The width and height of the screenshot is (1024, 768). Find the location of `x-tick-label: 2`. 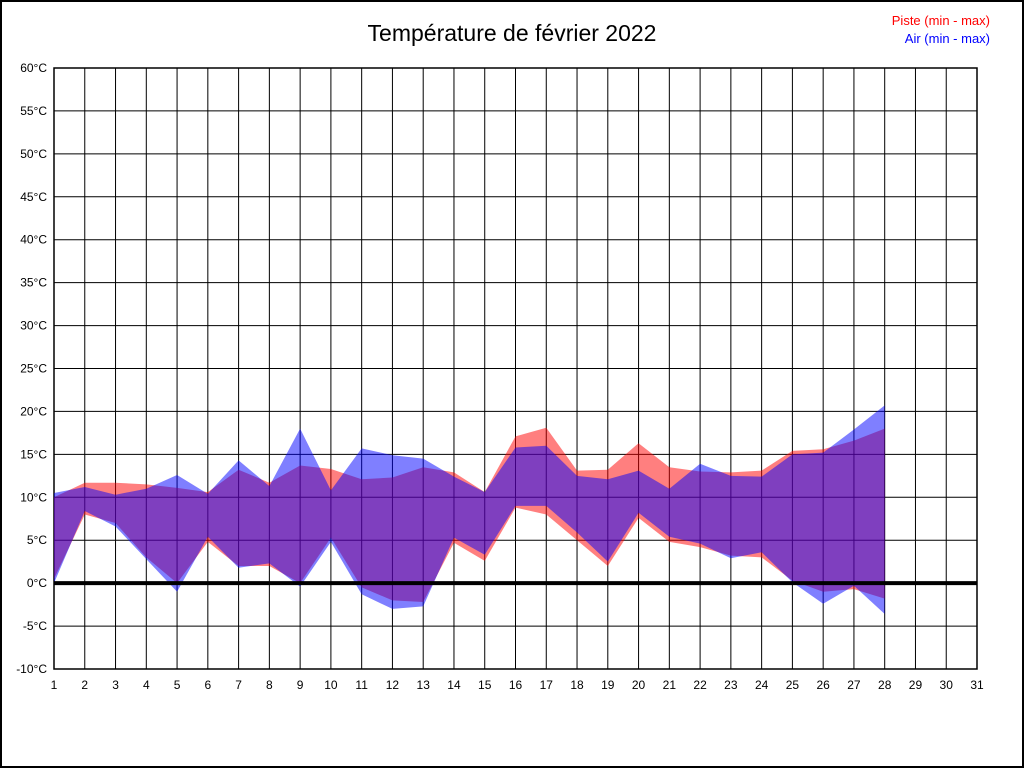

x-tick-label: 2 is located at coordinates (84, 685).